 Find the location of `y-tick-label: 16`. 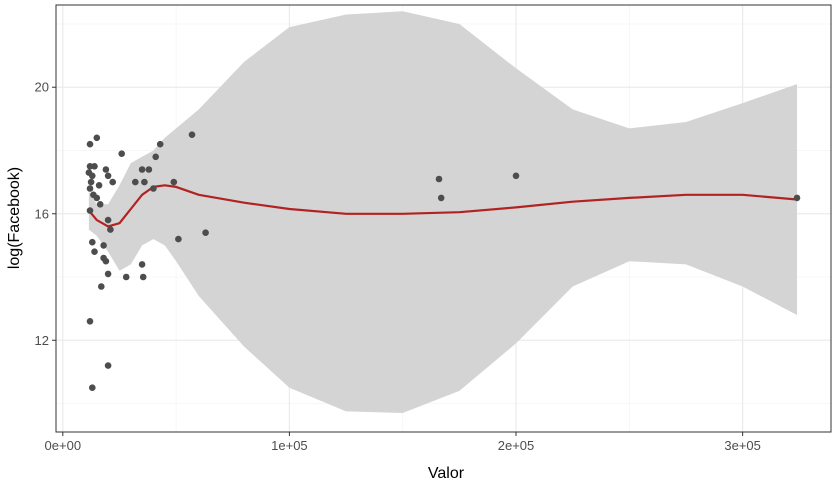

y-tick-label: 16 is located at coordinates (42, 213).